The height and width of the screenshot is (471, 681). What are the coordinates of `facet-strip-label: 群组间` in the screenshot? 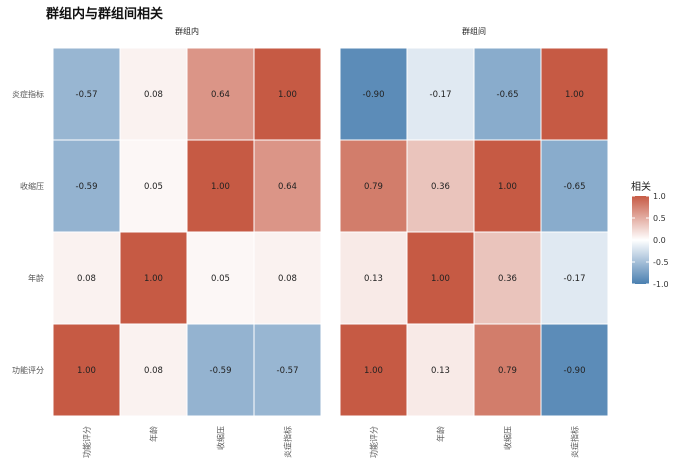 It's located at (474, 31).